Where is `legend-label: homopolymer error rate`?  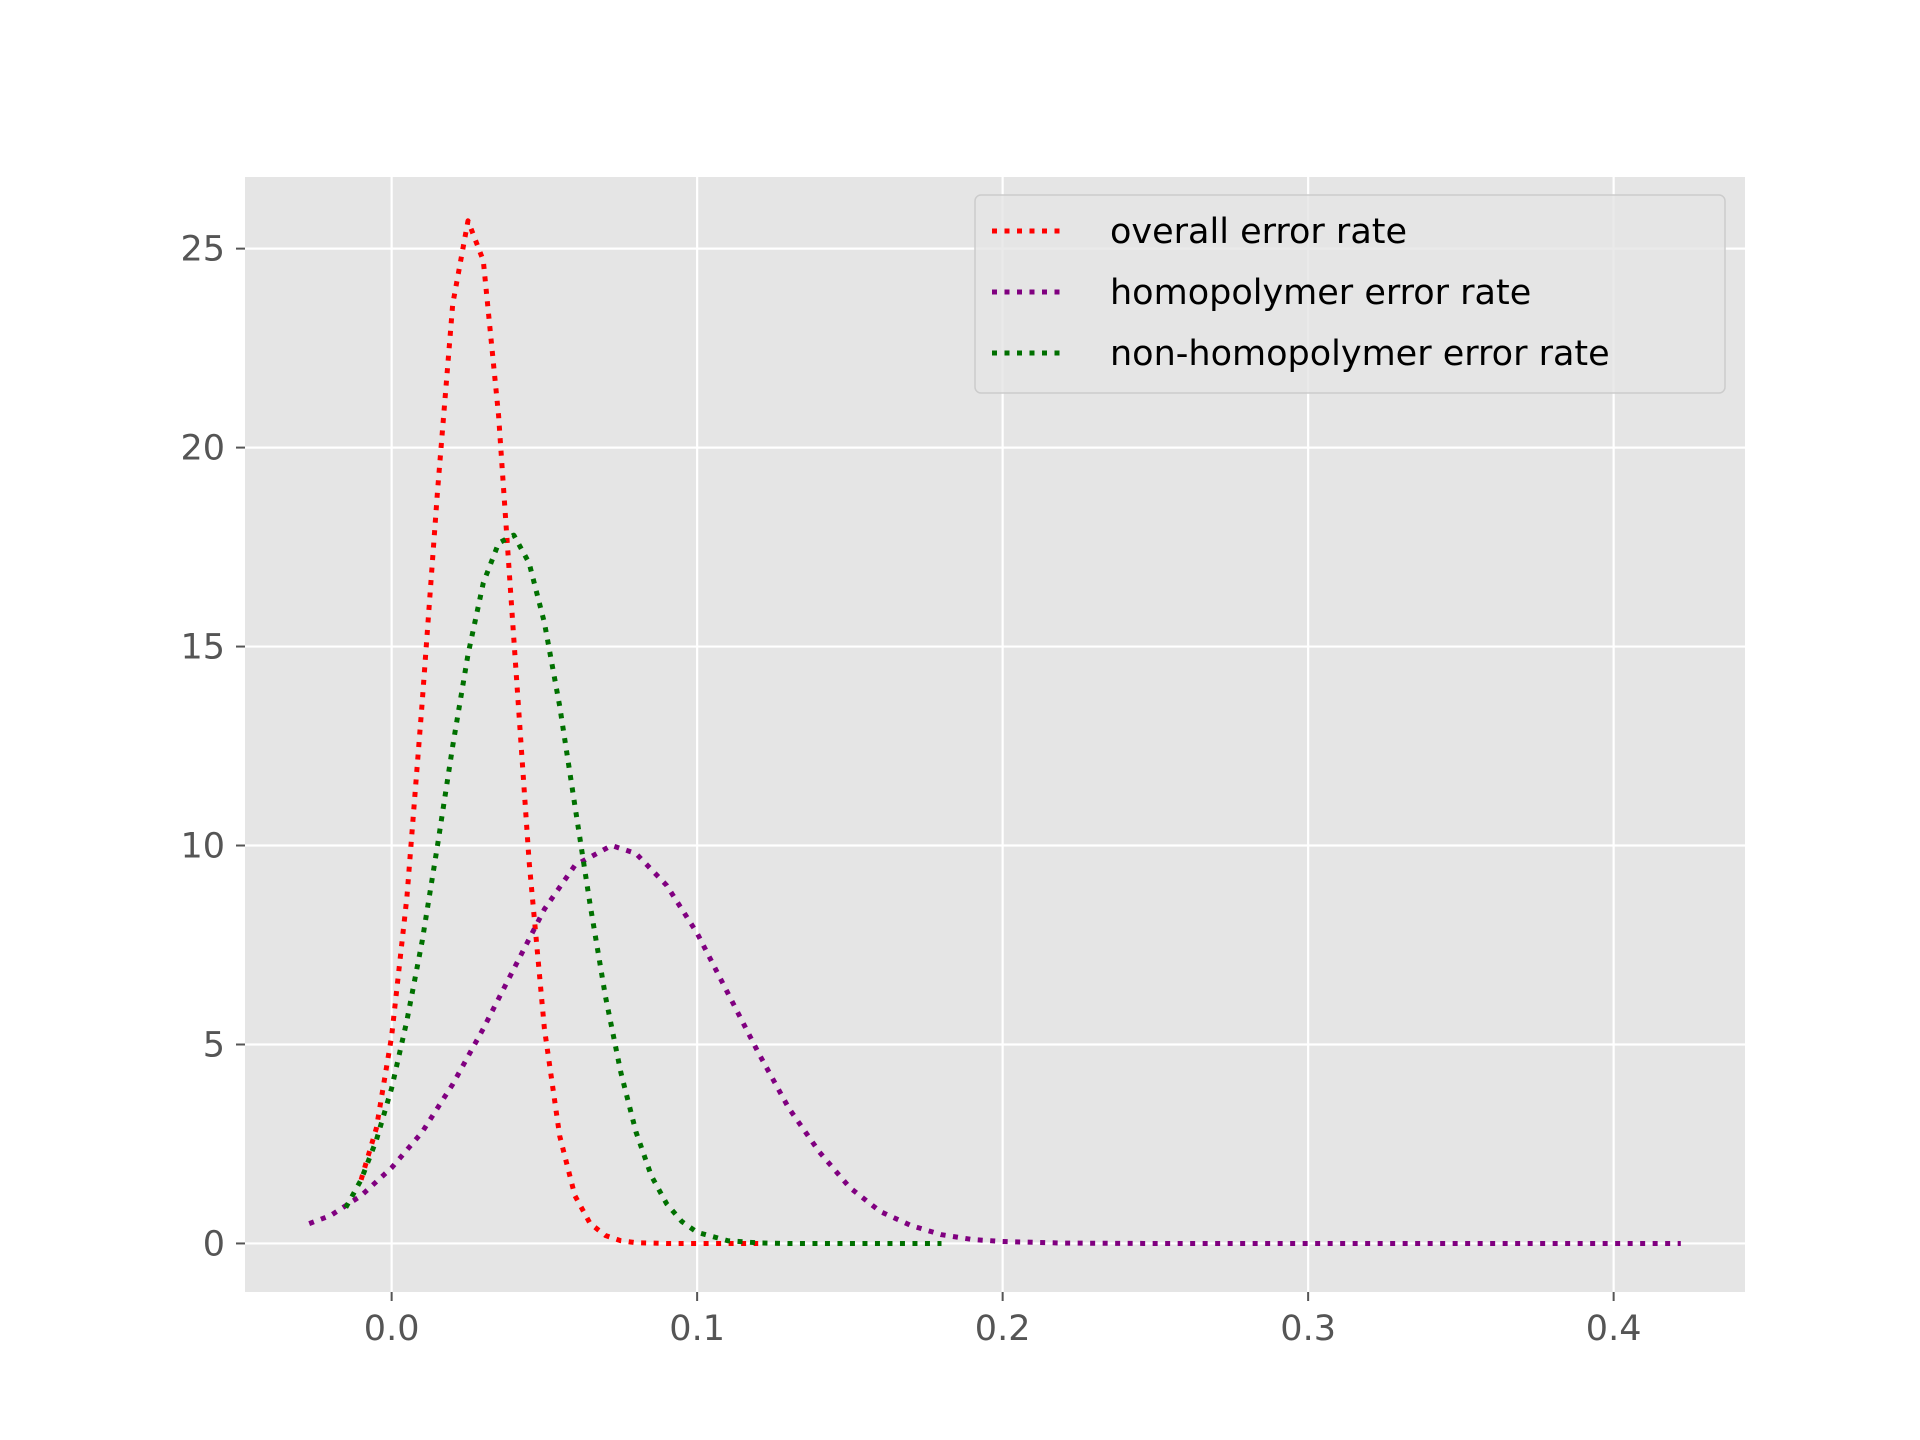
legend-label: homopolymer error rate is located at coordinates (1320, 293).